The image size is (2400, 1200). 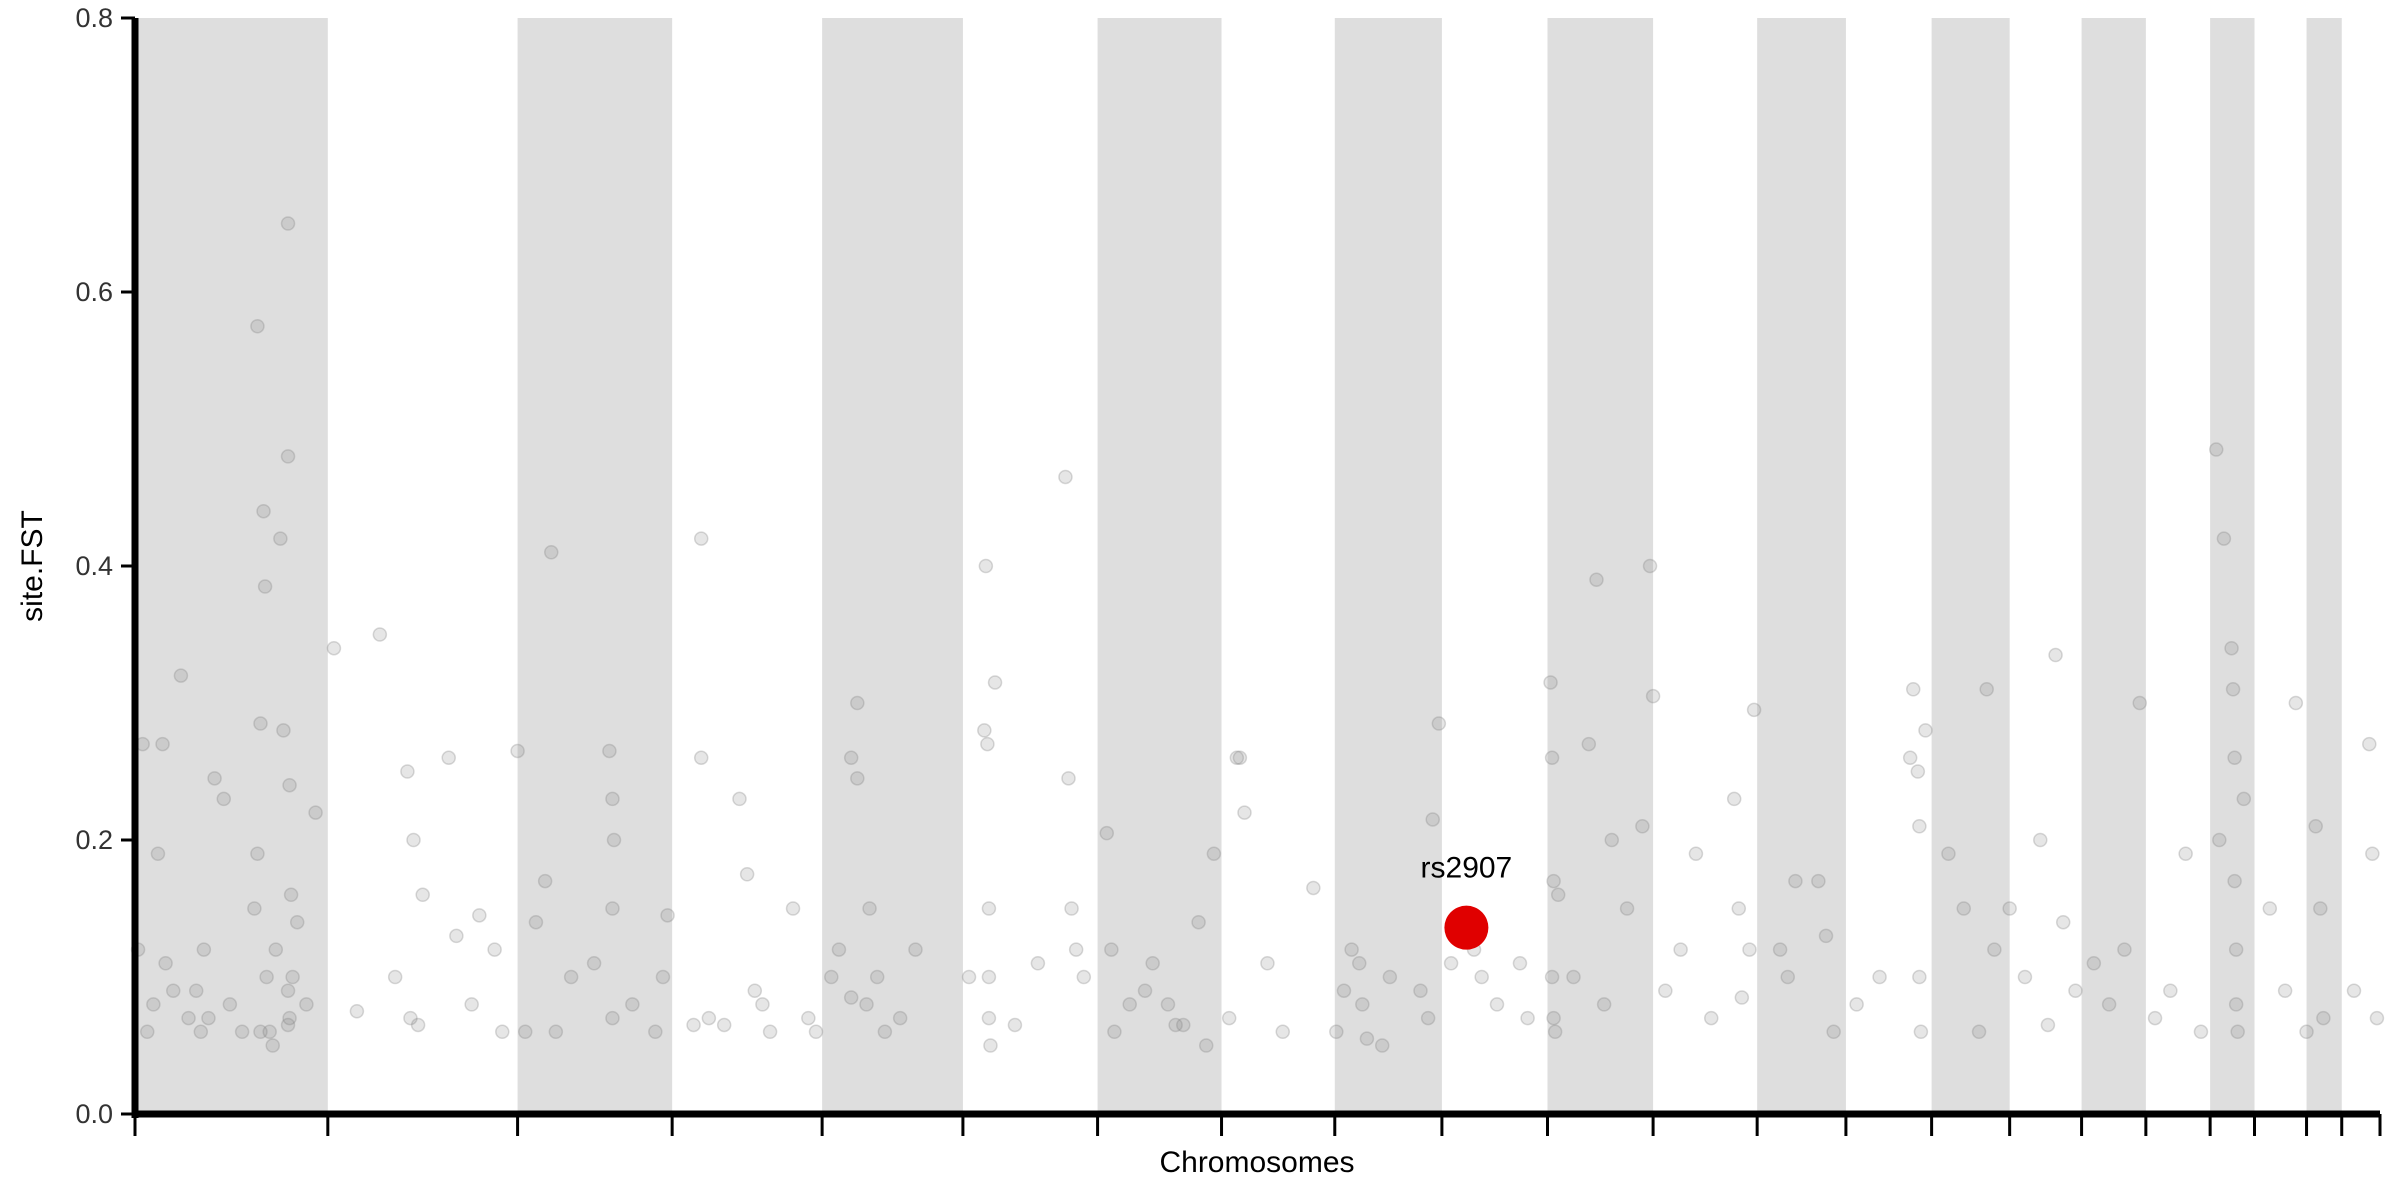 I want to click on y-axis-label: site.FST, so click(x=32, y=566).